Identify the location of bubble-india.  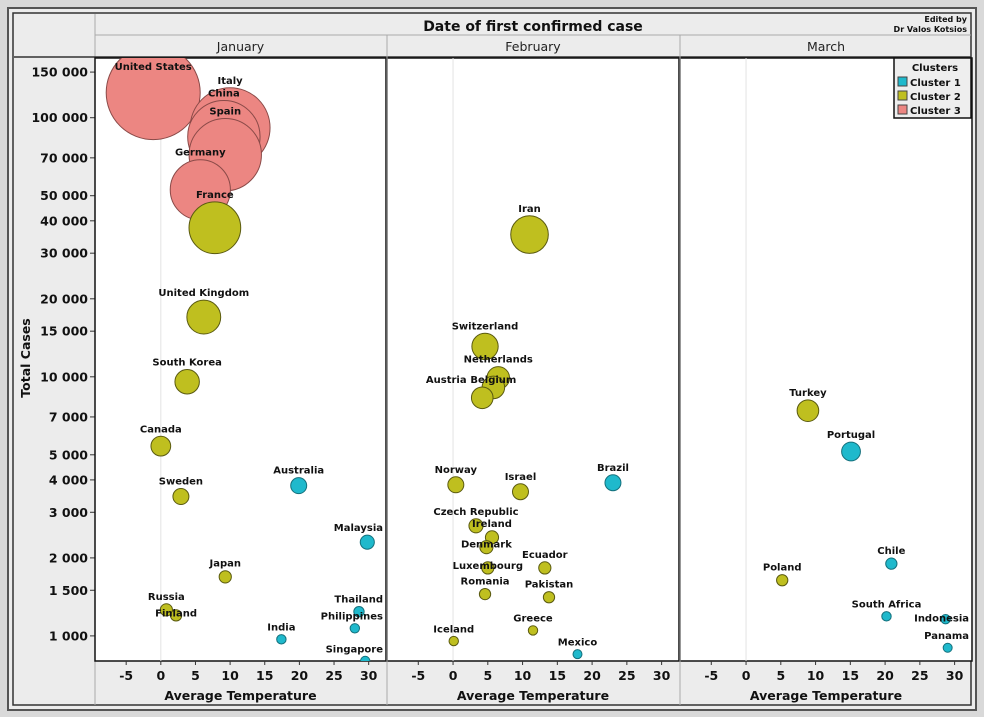
(281, 639).